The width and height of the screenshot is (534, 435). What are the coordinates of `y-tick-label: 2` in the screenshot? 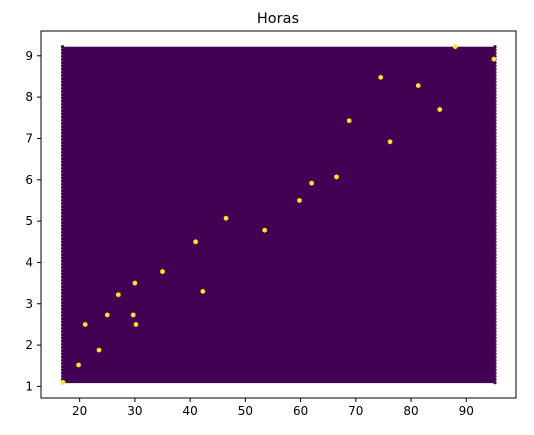 It's located at (29, 345).